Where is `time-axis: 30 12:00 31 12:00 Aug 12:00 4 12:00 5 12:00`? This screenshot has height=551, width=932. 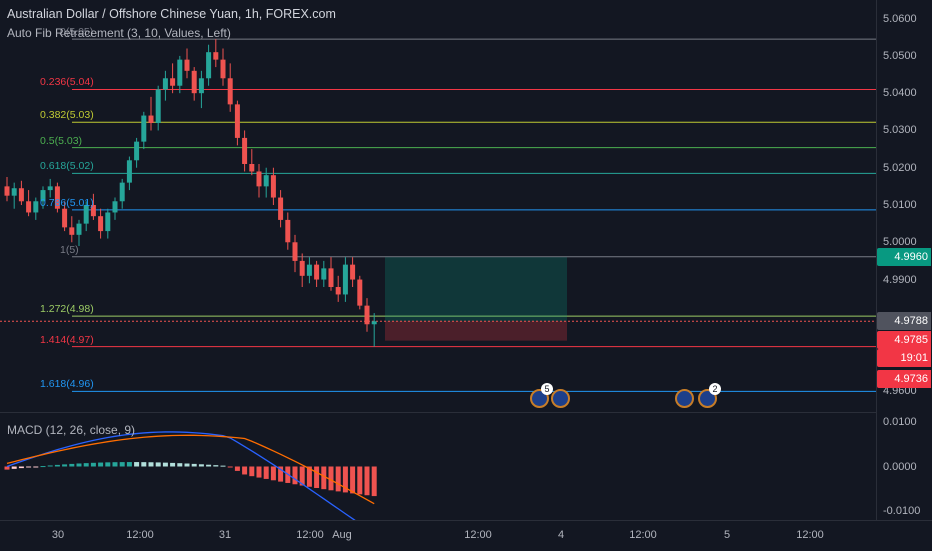
time-axis: 30 12:00 31 12:00 Aug 12:00 4 12:00 5 12:00 is located at coordinates (466, 535).